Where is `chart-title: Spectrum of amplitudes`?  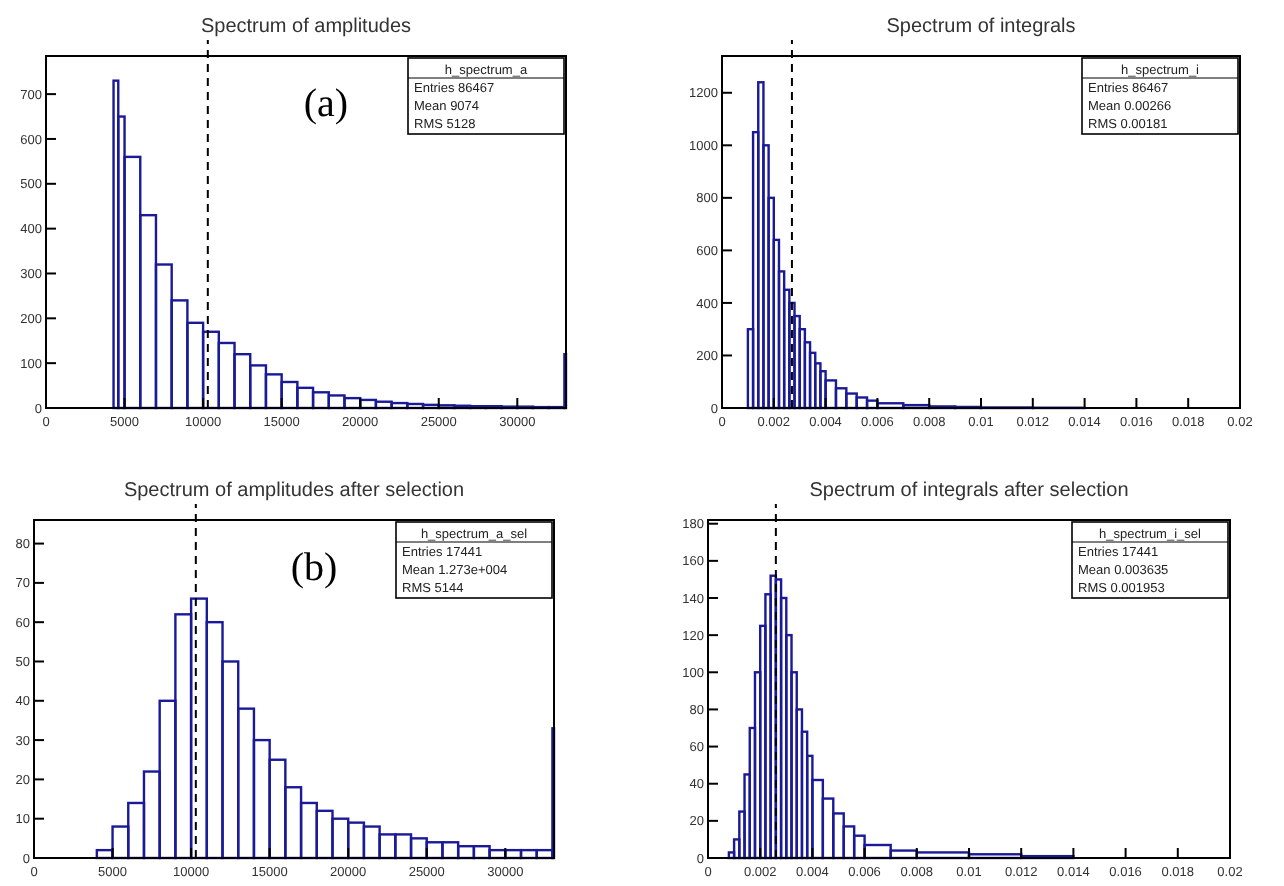
chart-title: Spectrum of amplitudes is located at coordinates (306, 27).